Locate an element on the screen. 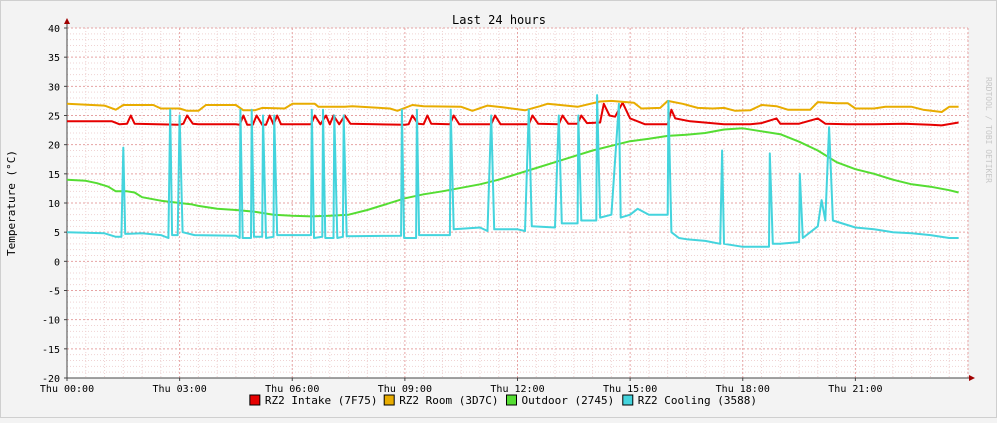  y-axis-arrow is located at coordinates (67, 21).